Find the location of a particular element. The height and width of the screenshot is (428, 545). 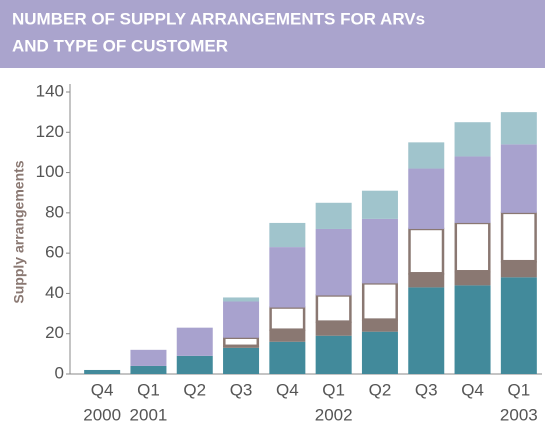

y-tick-label: 120 is located at coordinates (50, 131).